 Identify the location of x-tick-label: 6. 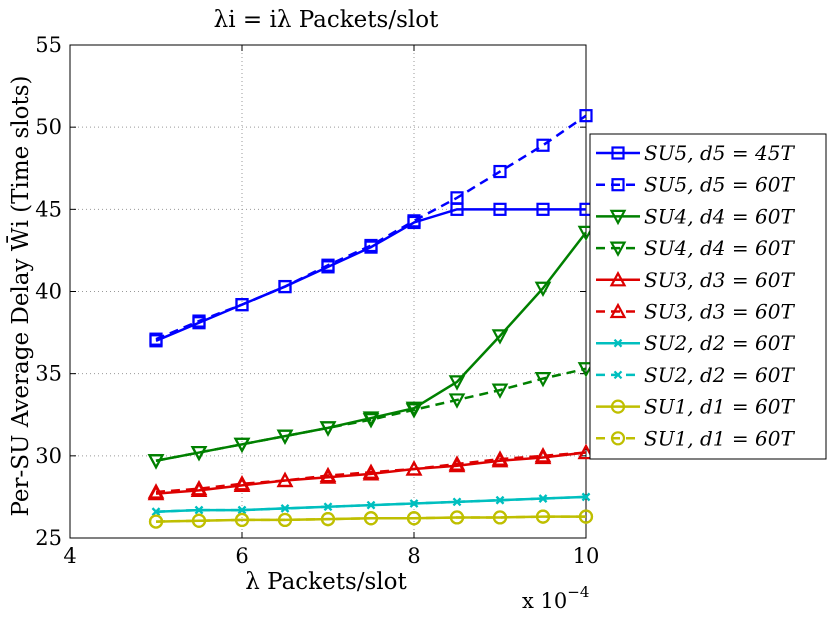
(241, 556).